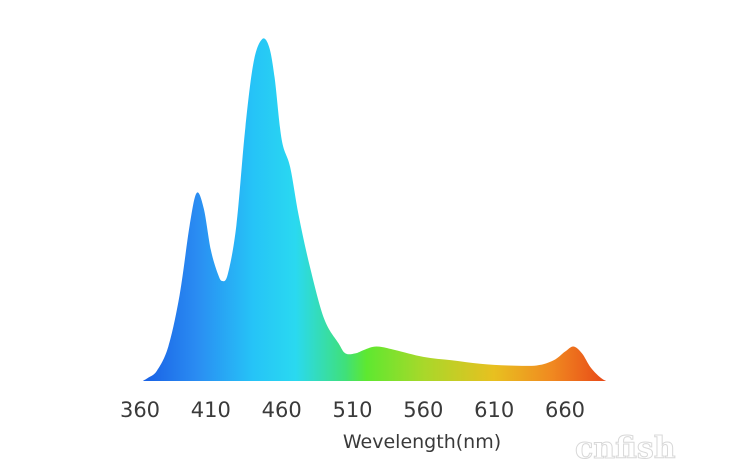  What do you see at coordinates (625, 448) in the screenshot?
I see `watermark-logo: cnfish` at bounding box center [625, 448].